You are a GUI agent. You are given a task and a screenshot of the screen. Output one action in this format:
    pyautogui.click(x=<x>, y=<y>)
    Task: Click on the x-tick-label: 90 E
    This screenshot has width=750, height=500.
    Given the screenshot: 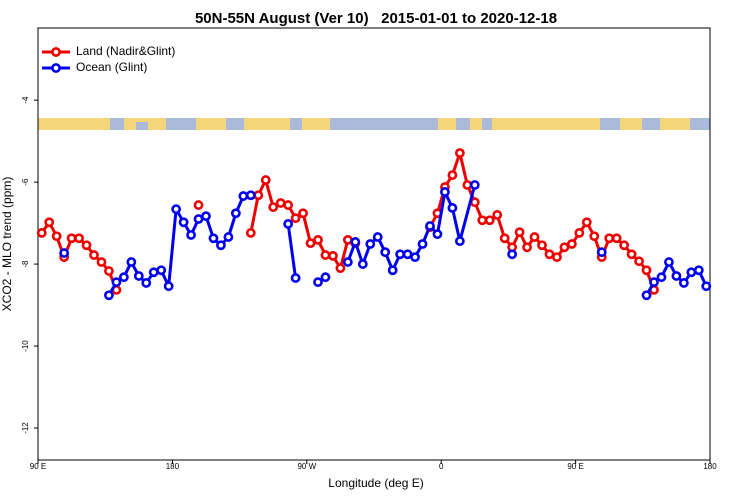 What is the action you would take?
    pyautogui.click(x=575, y=466)
    